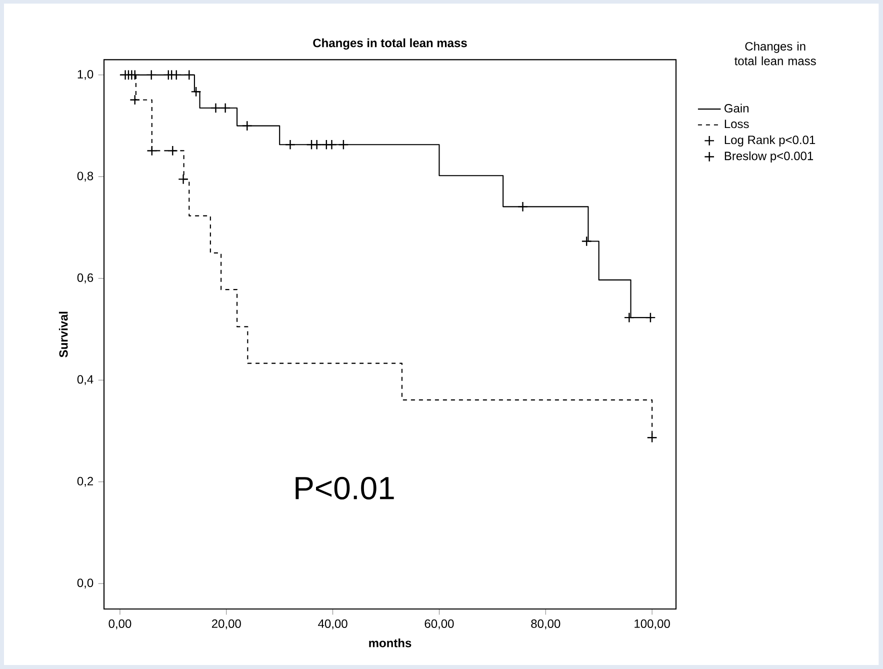 This screenshot has height=669, width=883. Describe the element at coordinates (85, 278) in the screenshot. I see `y-tick-label: 0,6` at that location.